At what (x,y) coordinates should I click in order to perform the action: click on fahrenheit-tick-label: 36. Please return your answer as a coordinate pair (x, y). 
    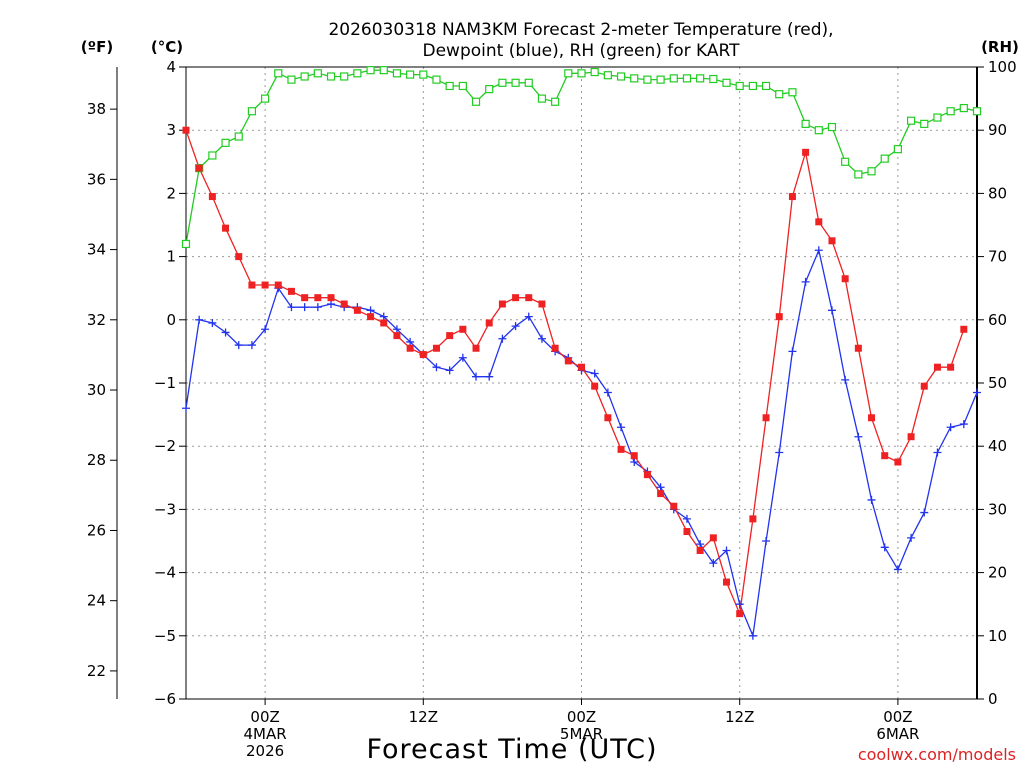
    Looking at the image, I should click on (96, 179).